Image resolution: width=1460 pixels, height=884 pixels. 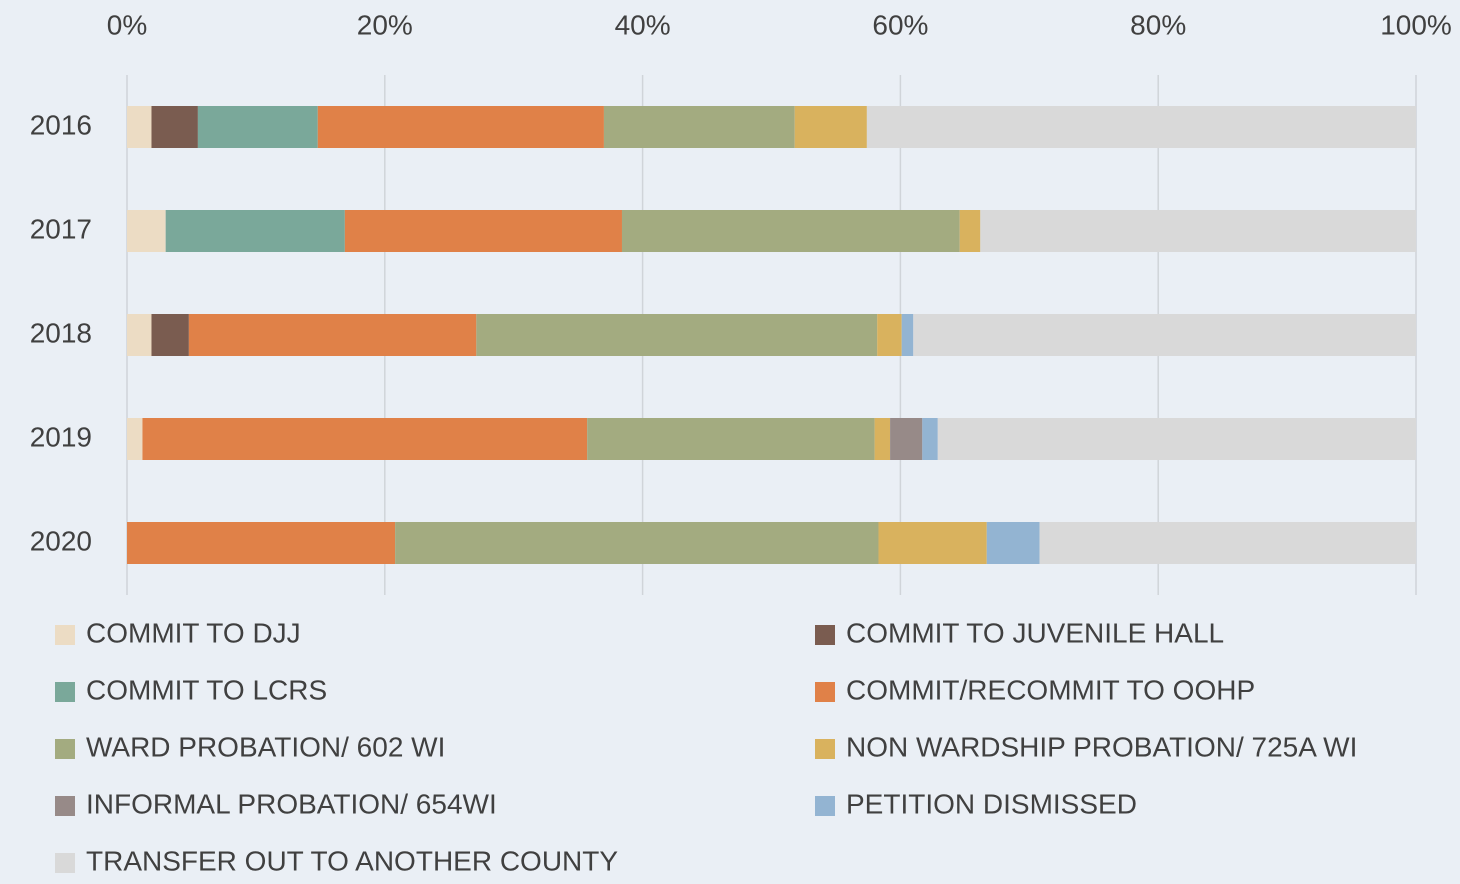 What do you see at coordinates (1035, 632) in the screenshot?
I see `legend-label: COMMIT TO JUVENILE HALL` at bounding box center [1035, 632].